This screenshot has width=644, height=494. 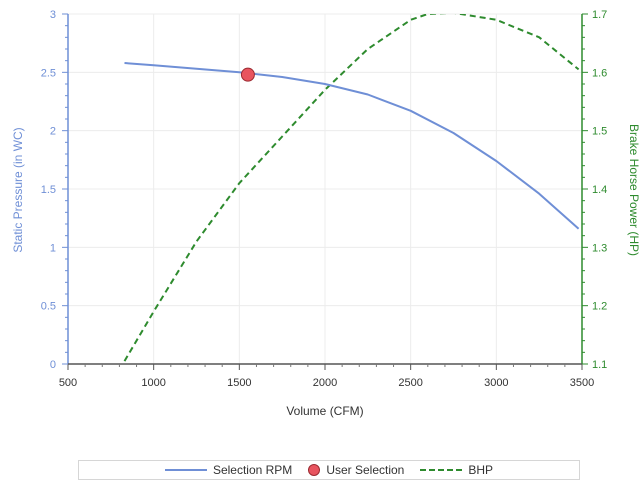 I want to click on user-selection-point, so click(x=247, y=74).